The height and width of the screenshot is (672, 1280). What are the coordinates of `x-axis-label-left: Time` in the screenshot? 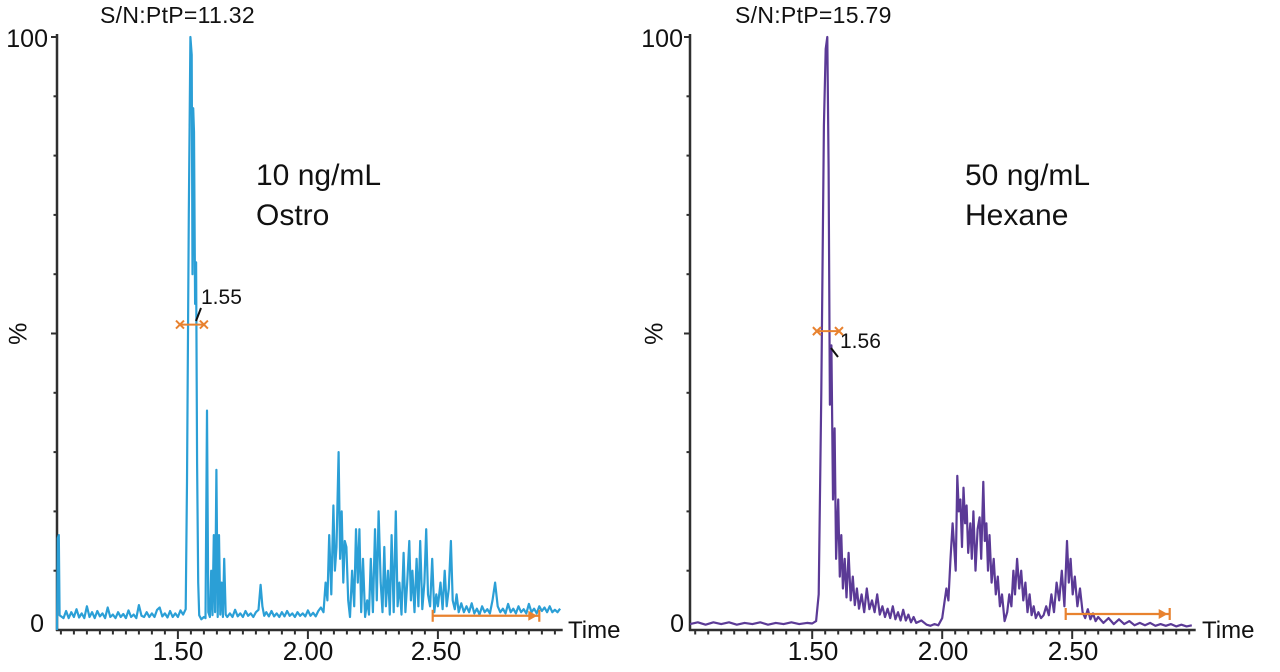 It's located at (594, 630).